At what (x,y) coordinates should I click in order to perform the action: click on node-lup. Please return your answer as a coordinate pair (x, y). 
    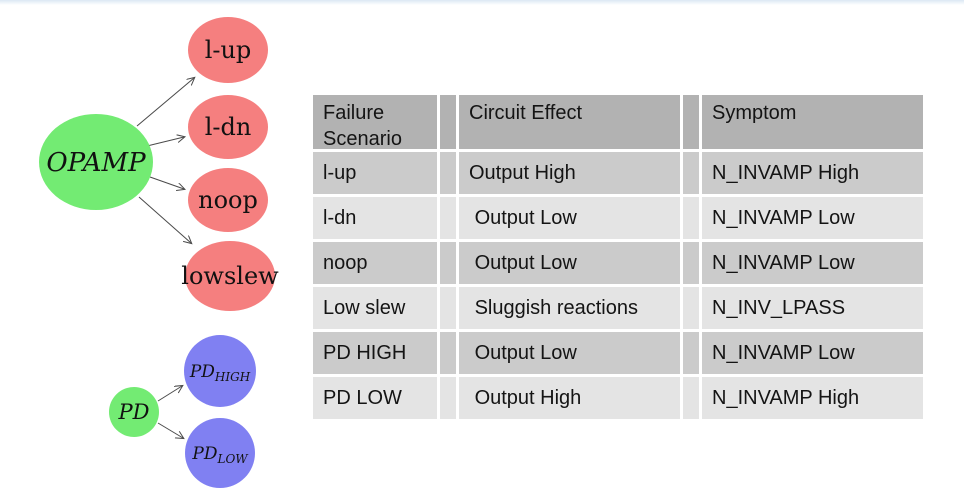
    Looking at the image, I should click on (228, 50).